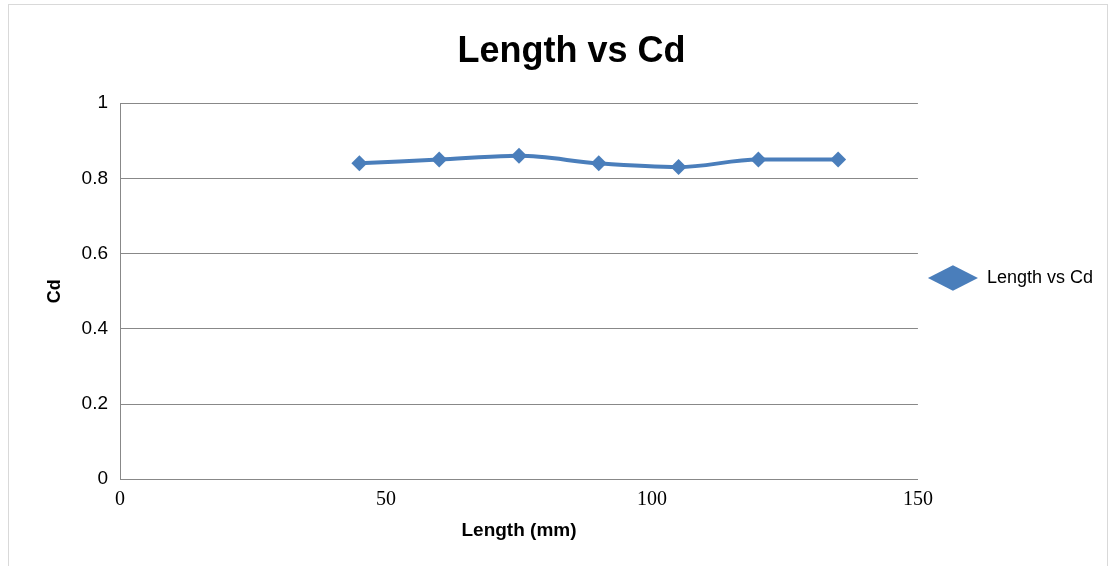 This screenshot has width=1113, height=566. I want to click on x-axis-title: Length (mm), so click(519, 529).